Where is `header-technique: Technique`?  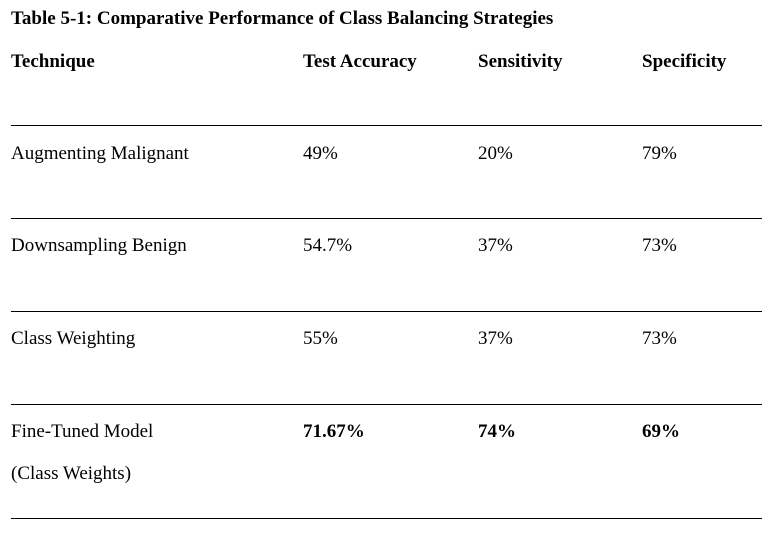
header-technique: Technique is located at coordinates (53, 61).